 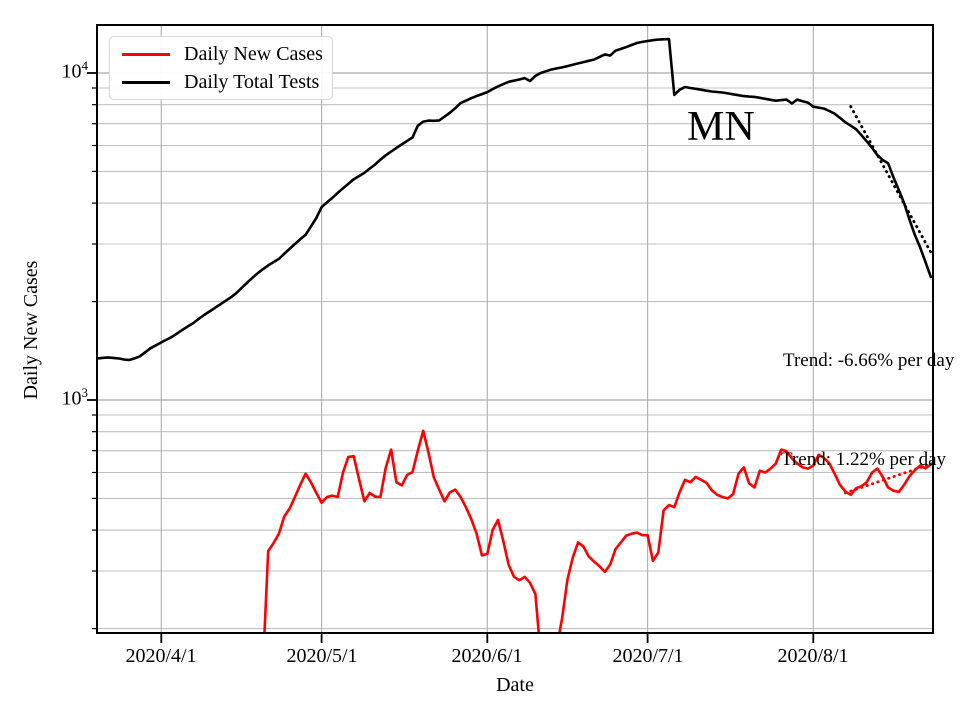 What do you see at coordinates (813, 656) in the screenshot?
I see `x-tick-label-august: 2020/8/1` at bounding box center [813, 656].